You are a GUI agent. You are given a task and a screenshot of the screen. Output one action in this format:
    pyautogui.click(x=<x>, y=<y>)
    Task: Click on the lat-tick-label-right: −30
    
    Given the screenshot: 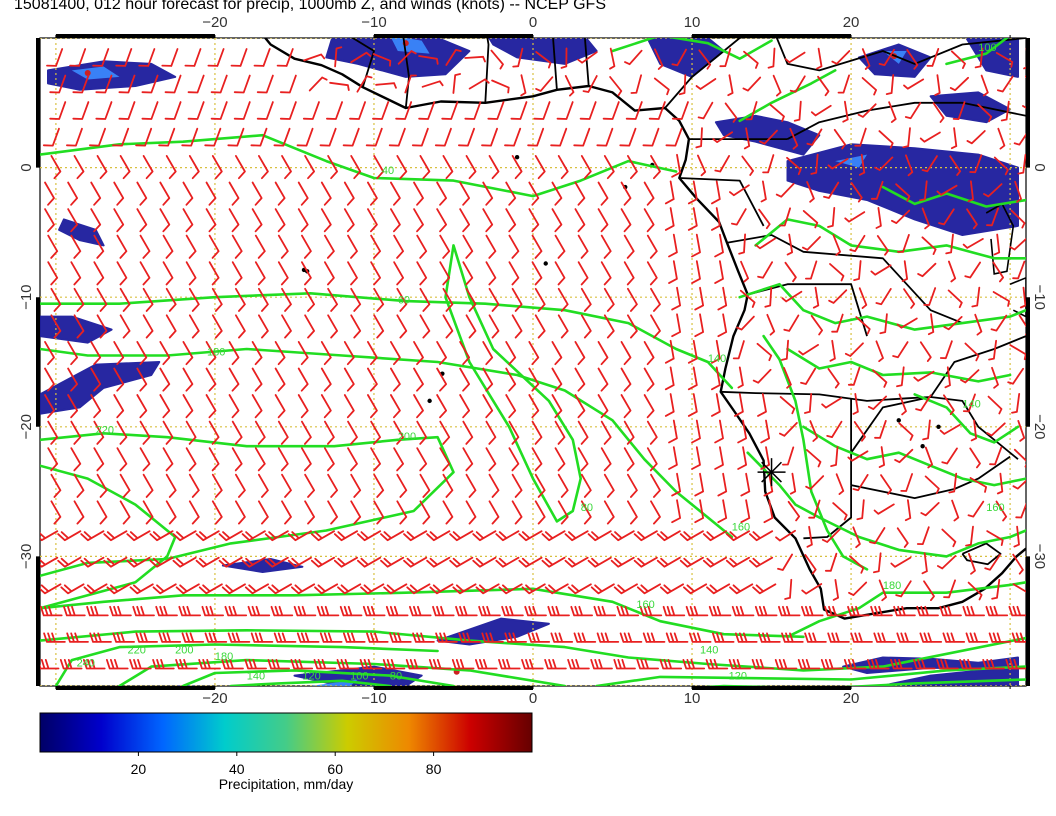 What is the action you would take?
    pyautogui.click(x=1039, y=556)
    